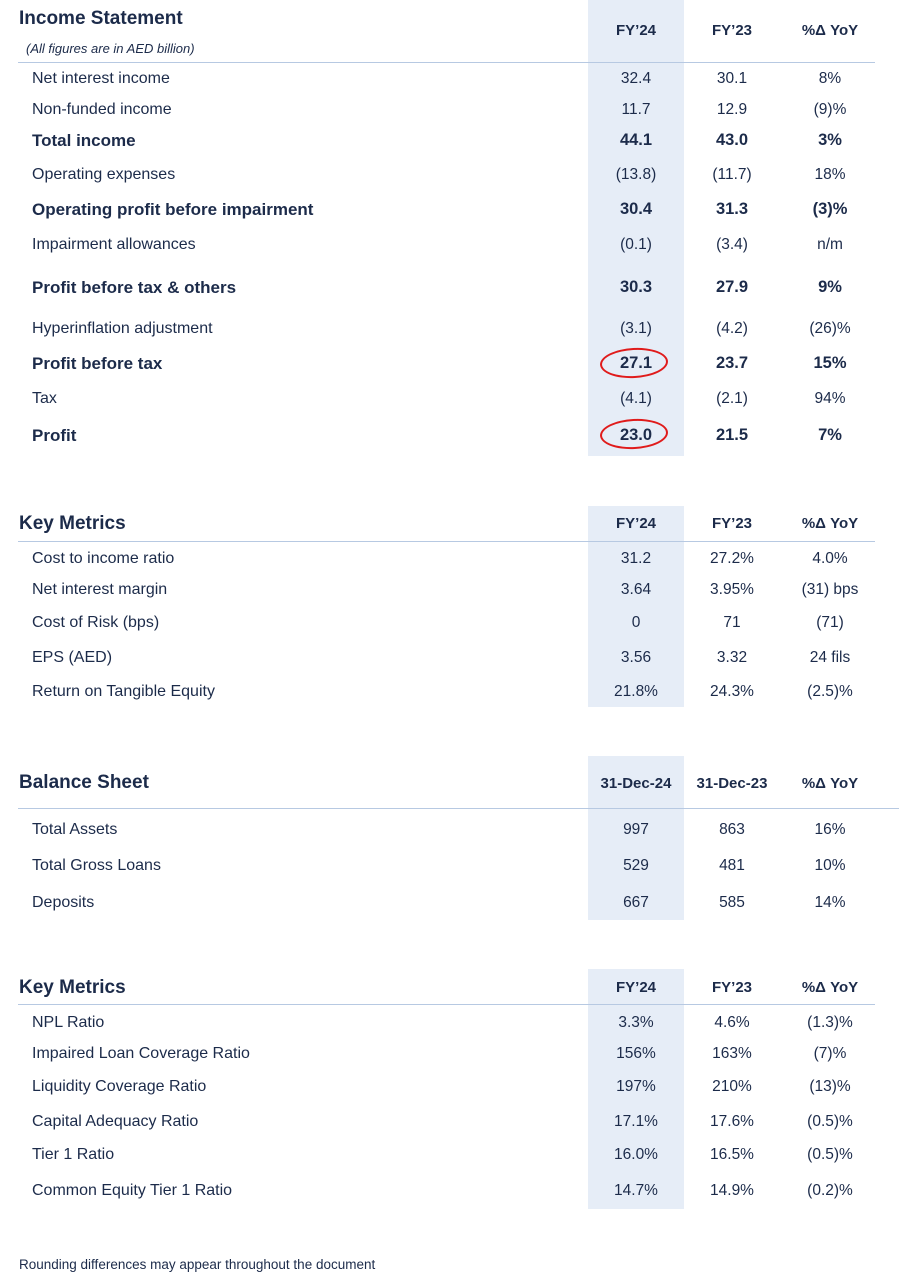 The image size is (900, 1285). What do you see at coordinates (732, 657) in the screenshot?
I see `value-fy23: 3.32` at bounding box center [732, 657].